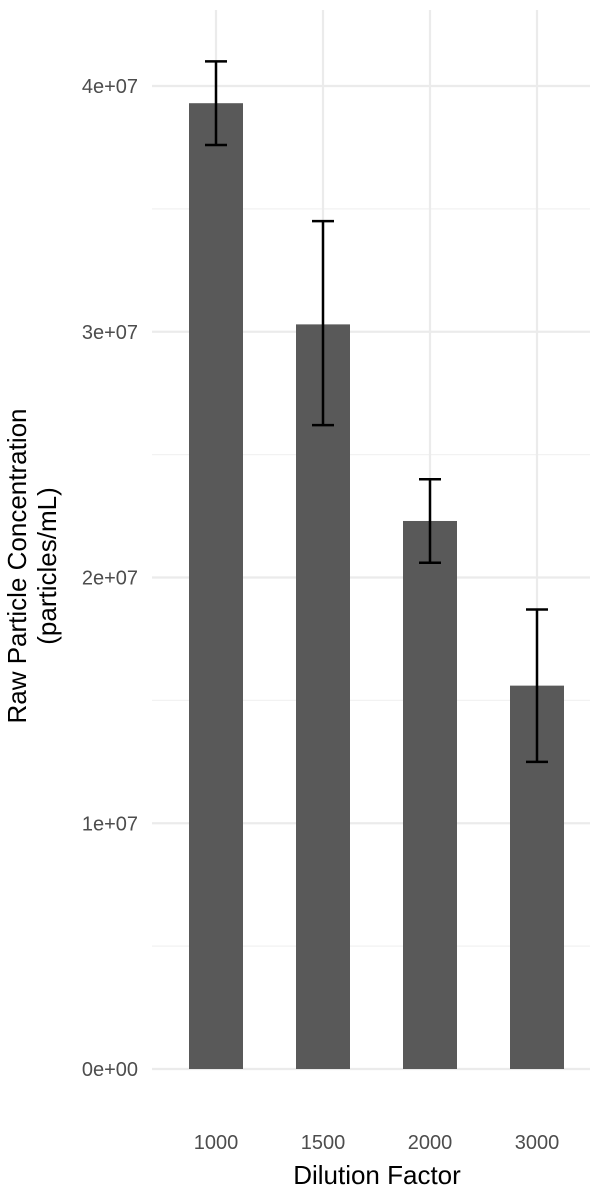  Describe the element at coordinates (430, 794) in the screenshot. I see `bar-2000` at that location.